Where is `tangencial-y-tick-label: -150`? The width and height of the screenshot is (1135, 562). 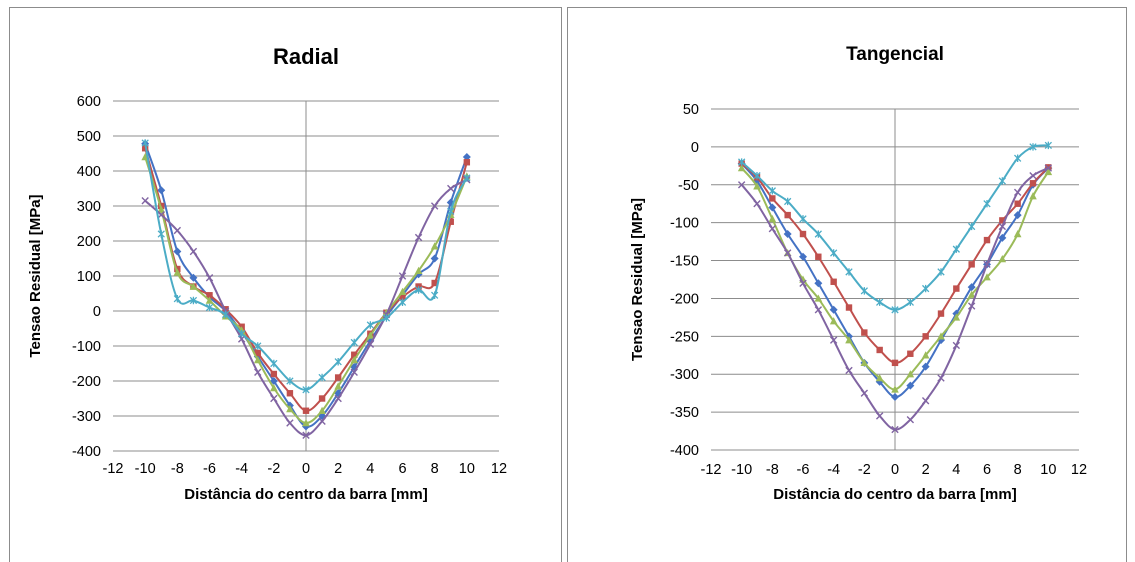
tangencial-y-tick-label: -150 is located at coordinates (684, 262).